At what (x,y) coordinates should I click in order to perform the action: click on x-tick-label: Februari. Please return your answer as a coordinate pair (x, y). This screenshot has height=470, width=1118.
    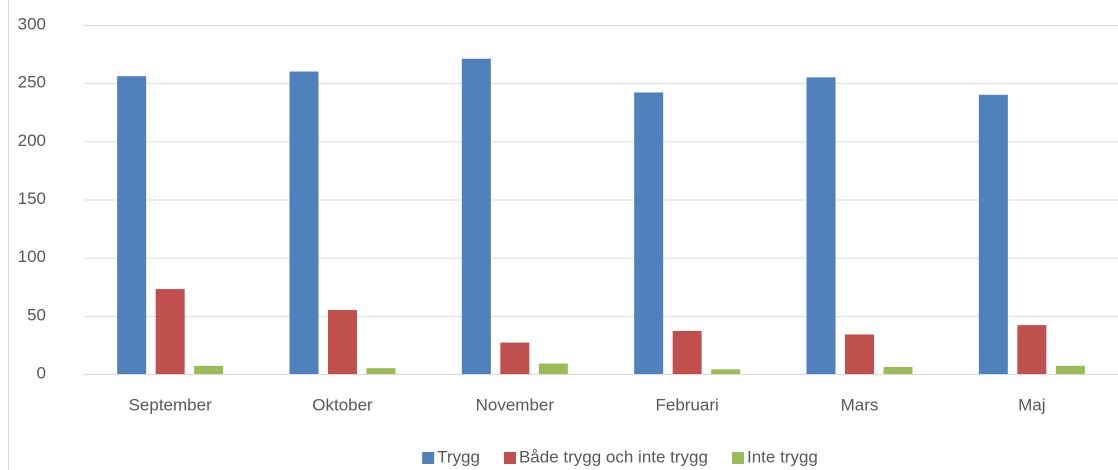
    Looking at the image, I should click on (687, 404).